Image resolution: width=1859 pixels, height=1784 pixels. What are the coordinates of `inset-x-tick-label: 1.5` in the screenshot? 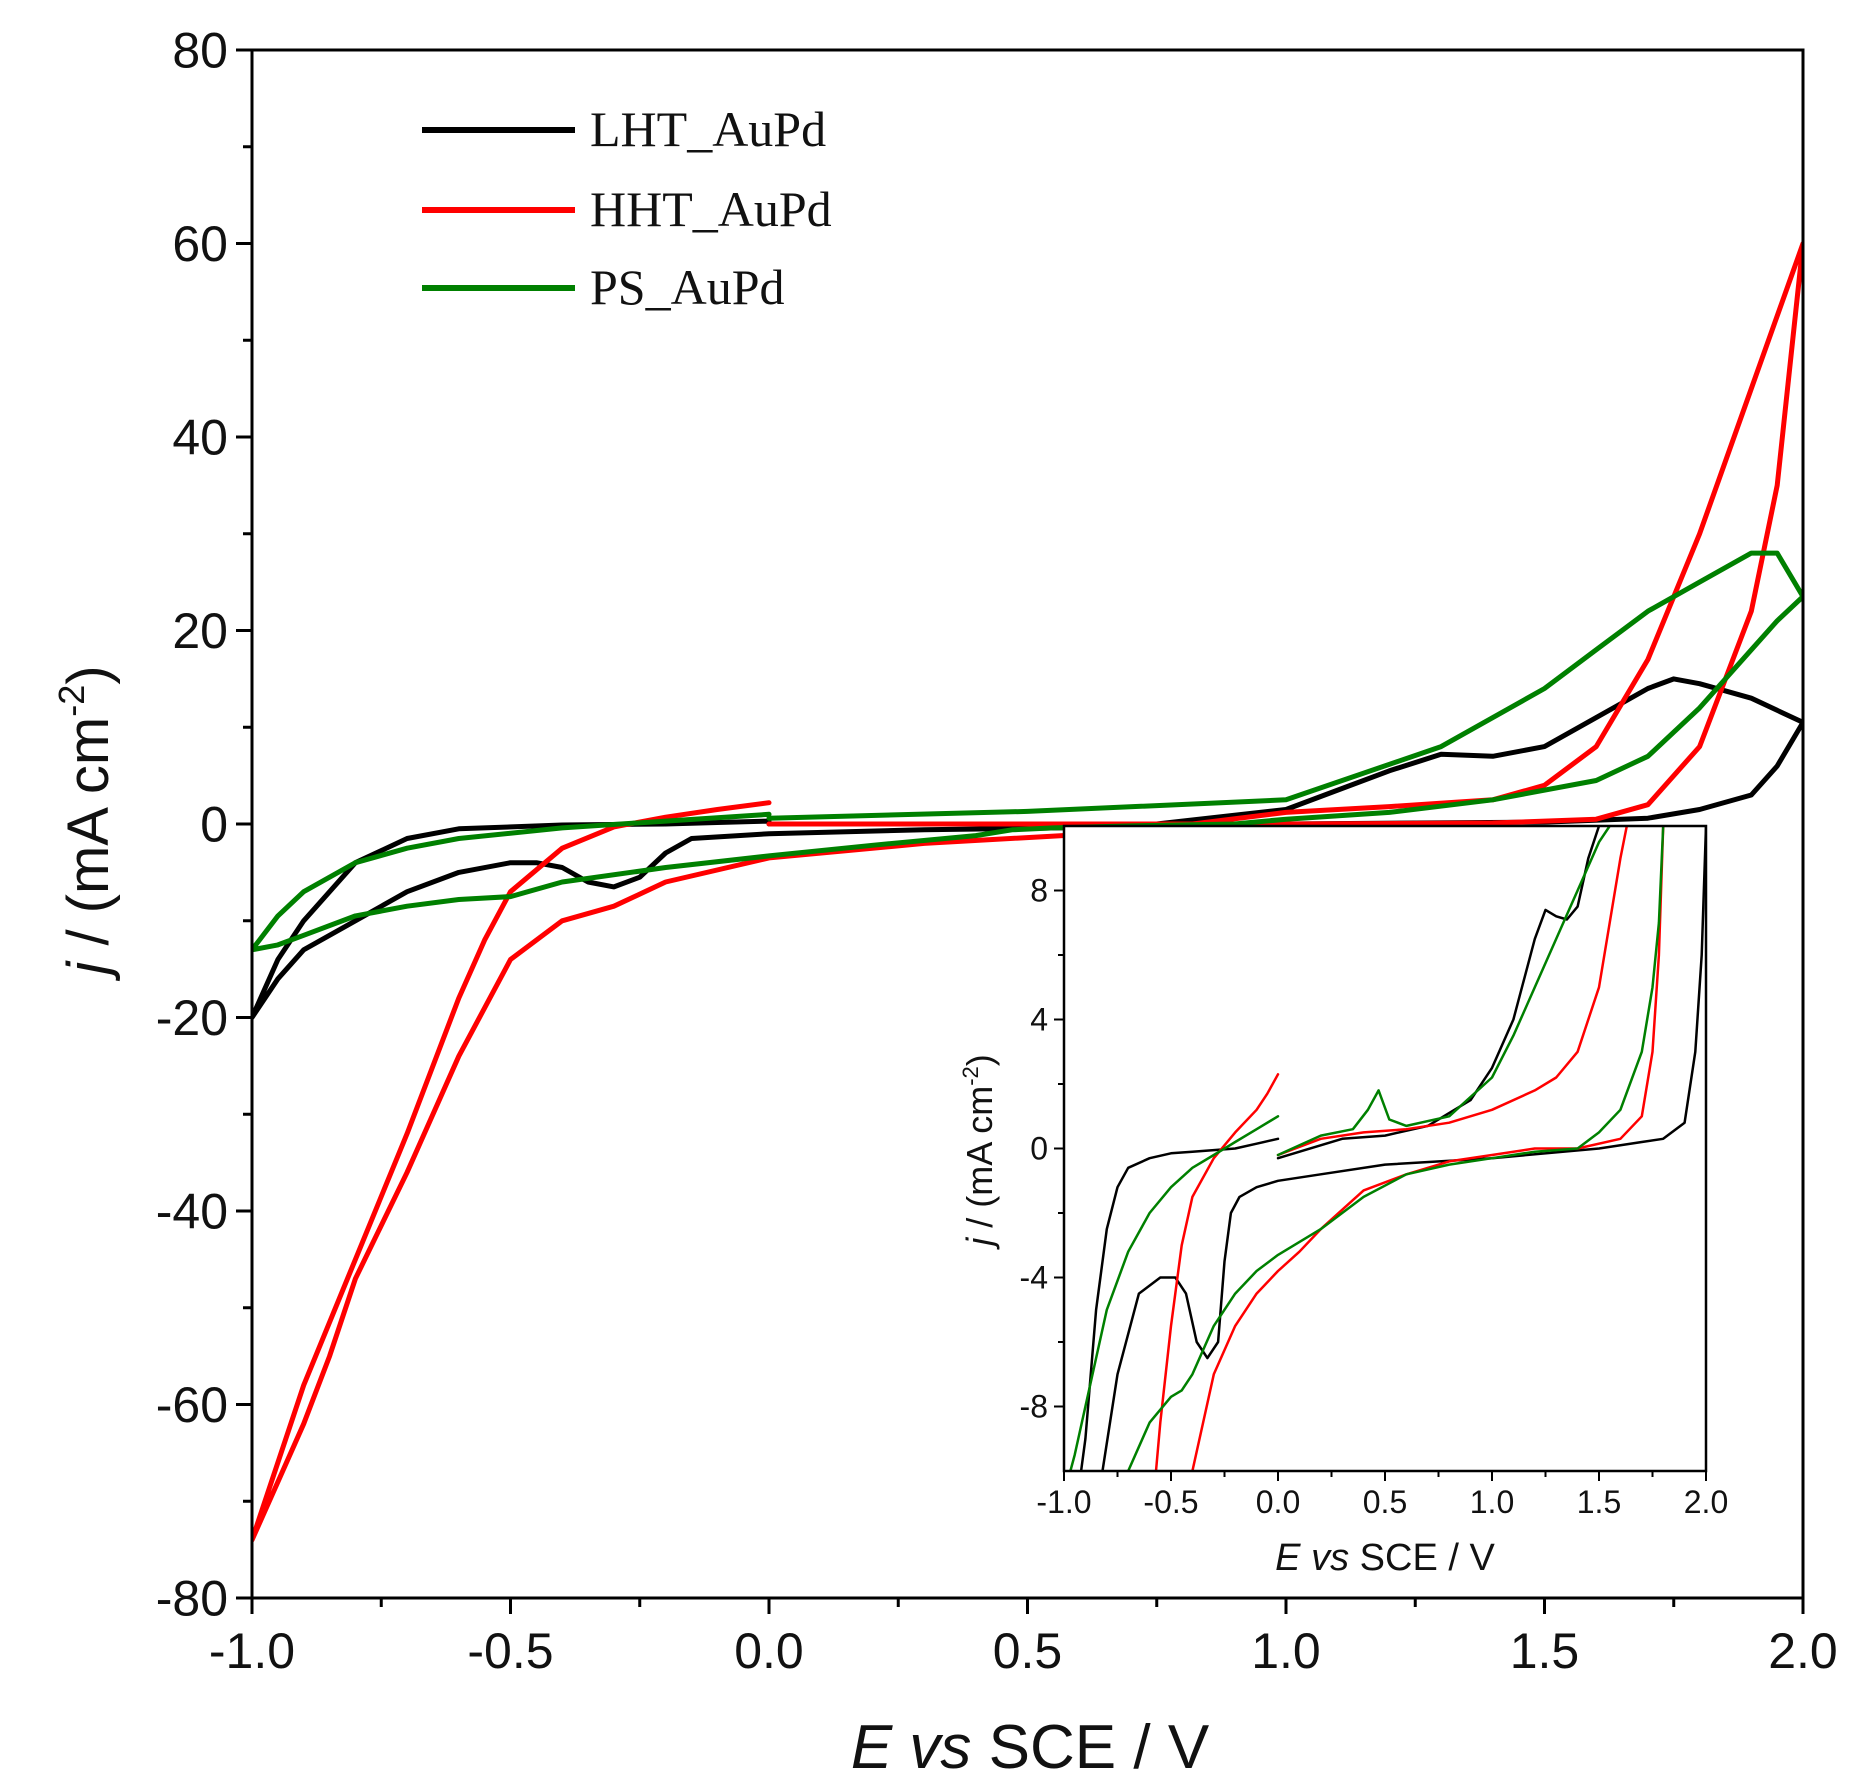 It's located at (1599, 1502).